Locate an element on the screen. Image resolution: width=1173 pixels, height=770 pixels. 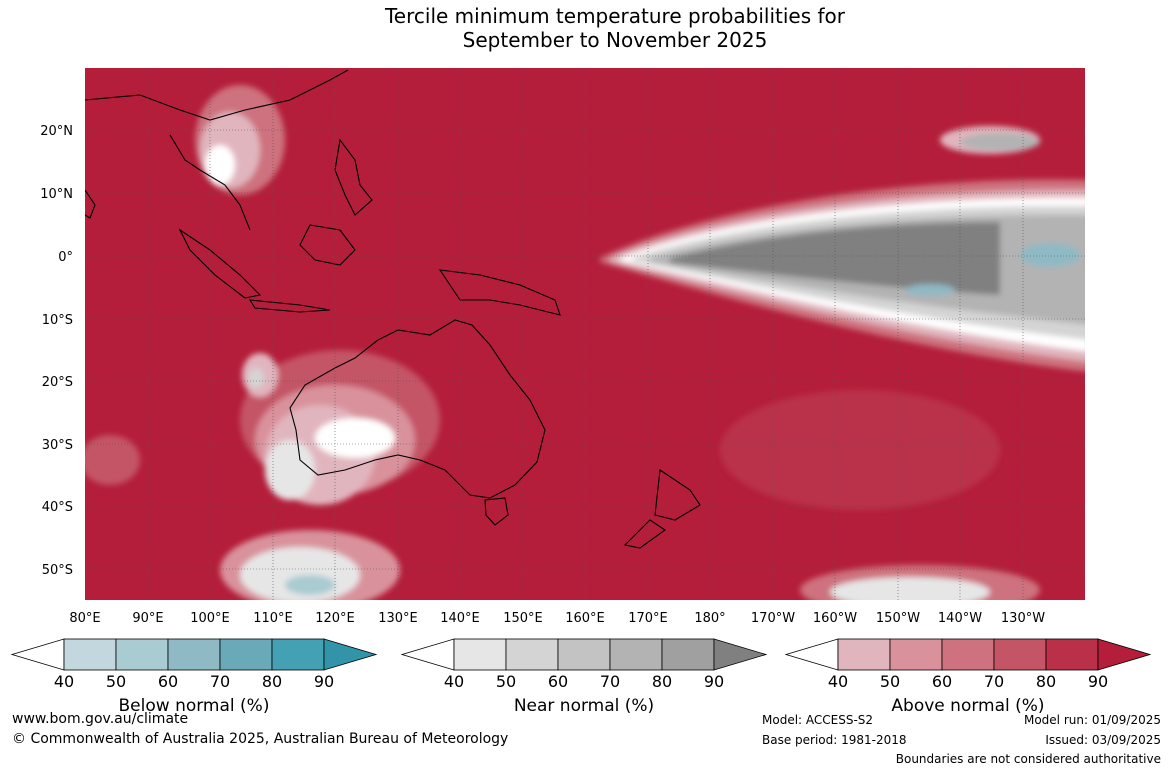
lon-label: 150°E is located at coordinates (523, 618).